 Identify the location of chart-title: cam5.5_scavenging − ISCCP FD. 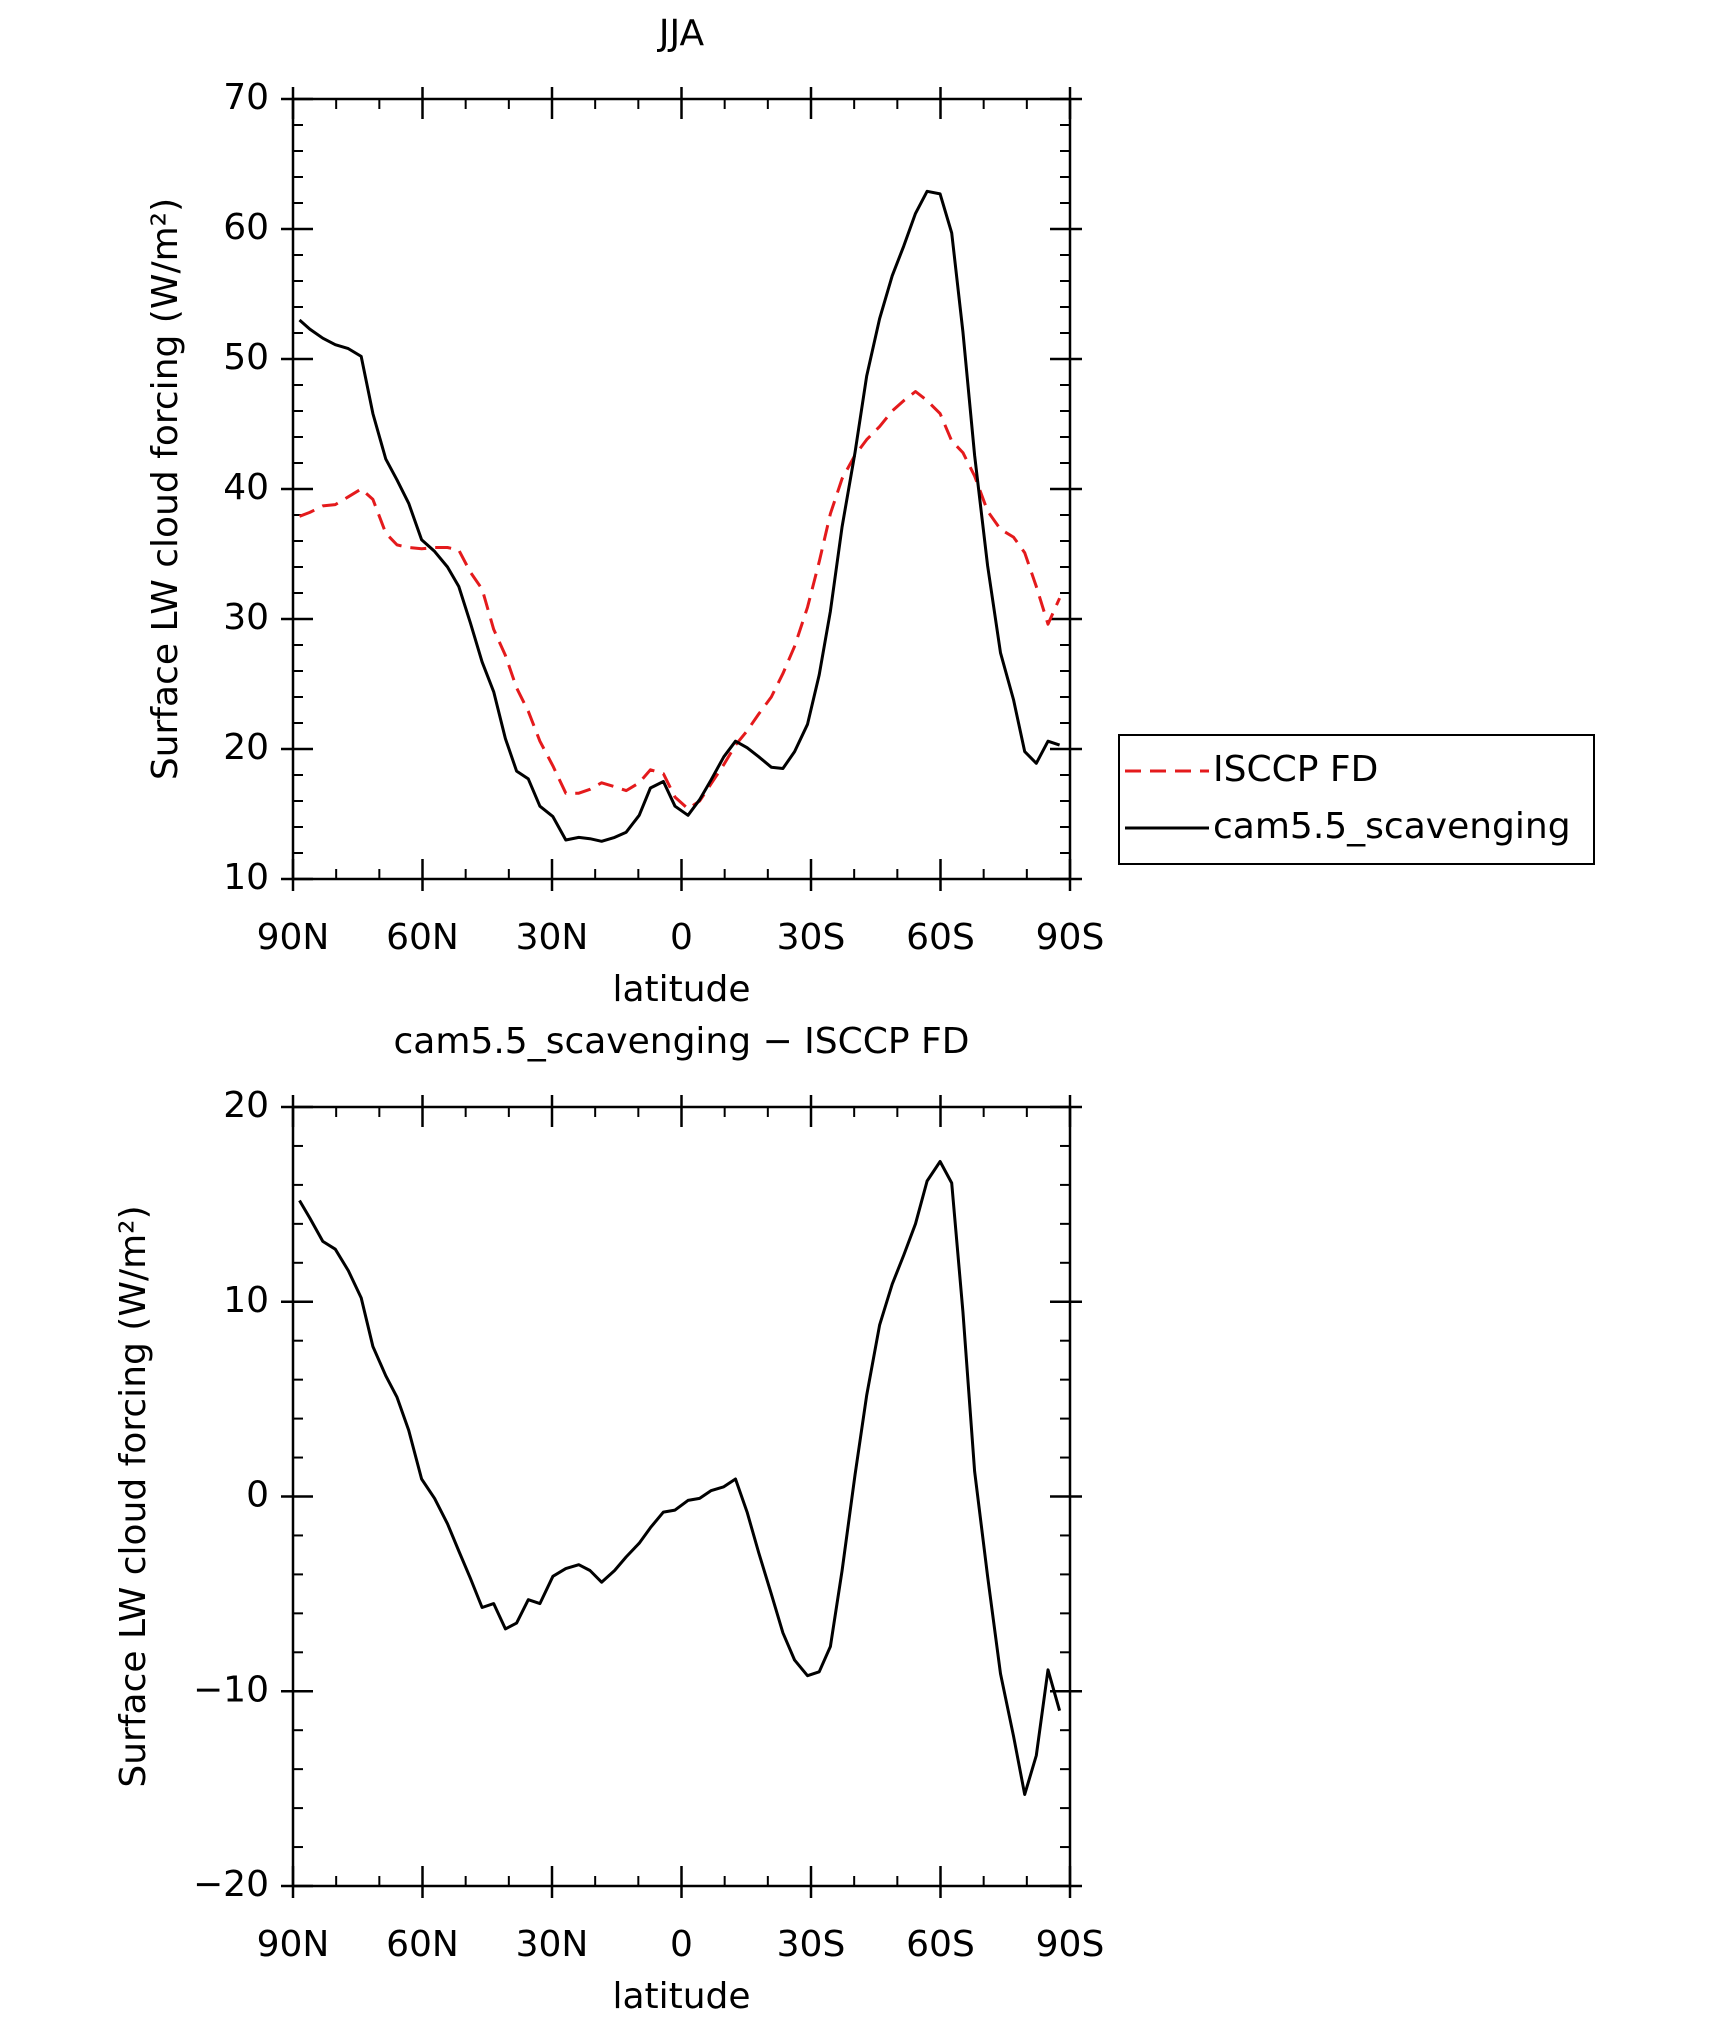
(682, 1041).